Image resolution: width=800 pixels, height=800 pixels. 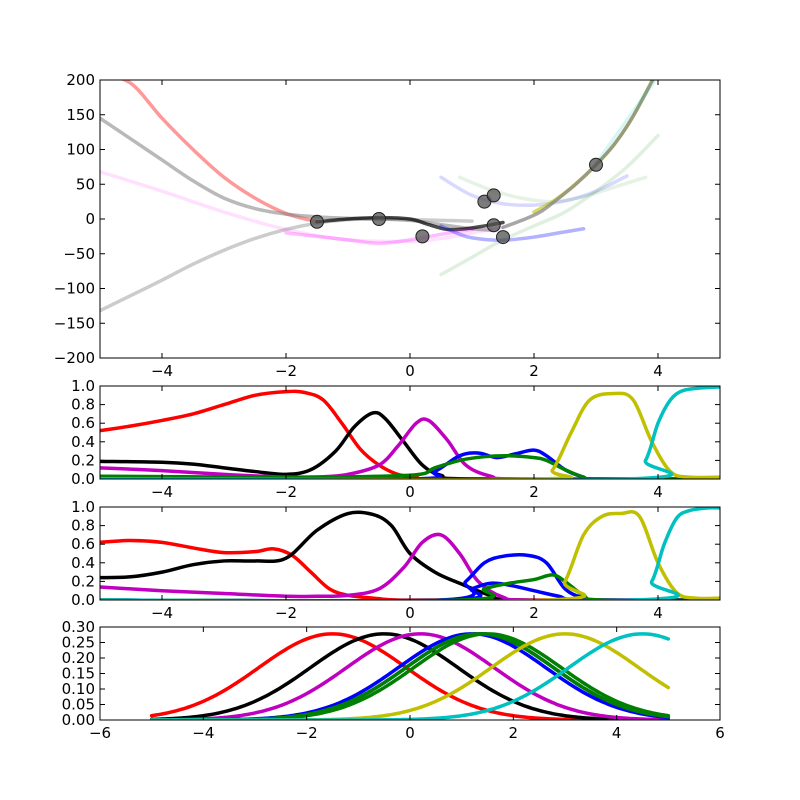 What do you see at coordinates (74, 358) in the screenshot?
I see `y-tick-label: −200` at bounding box center [74, 358].